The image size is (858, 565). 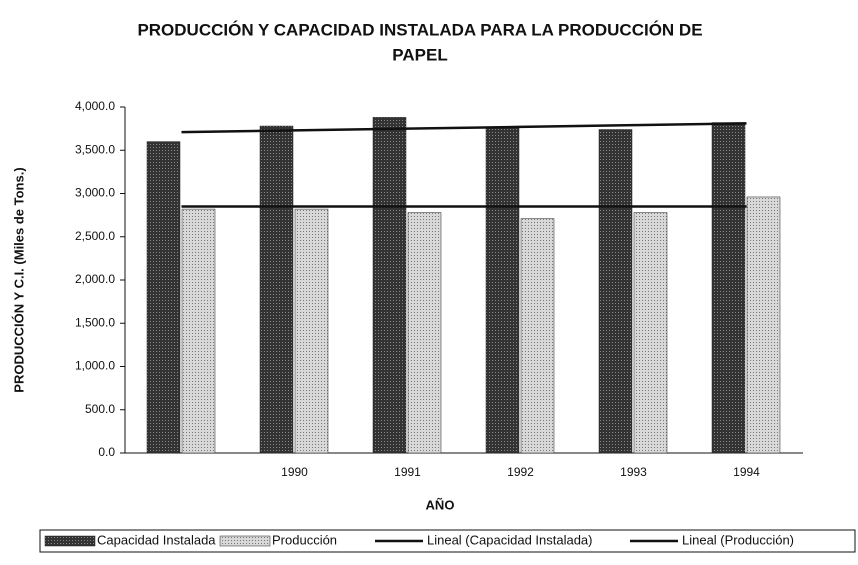 What do you see at coordinates (510, 539) in the screenshot?
I see `legend-label: Lineal (Capacidad Instalada)` at bounding box center [510, 539].